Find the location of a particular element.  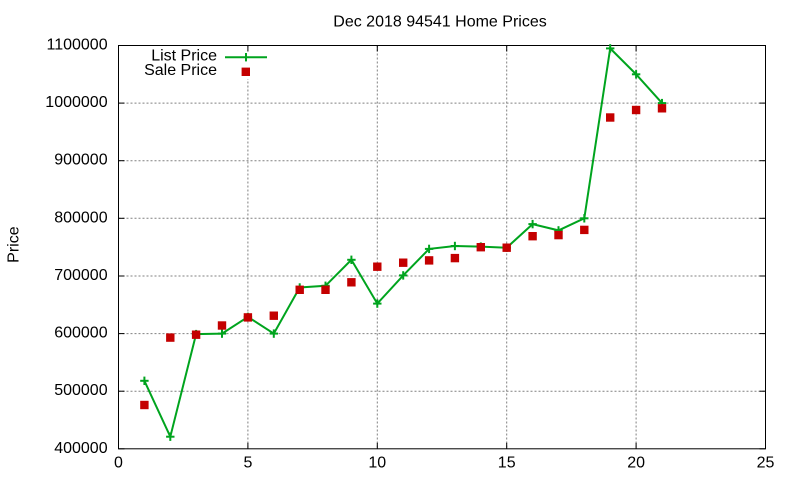

svg-text: 20 is located at coordinates (636, 463).